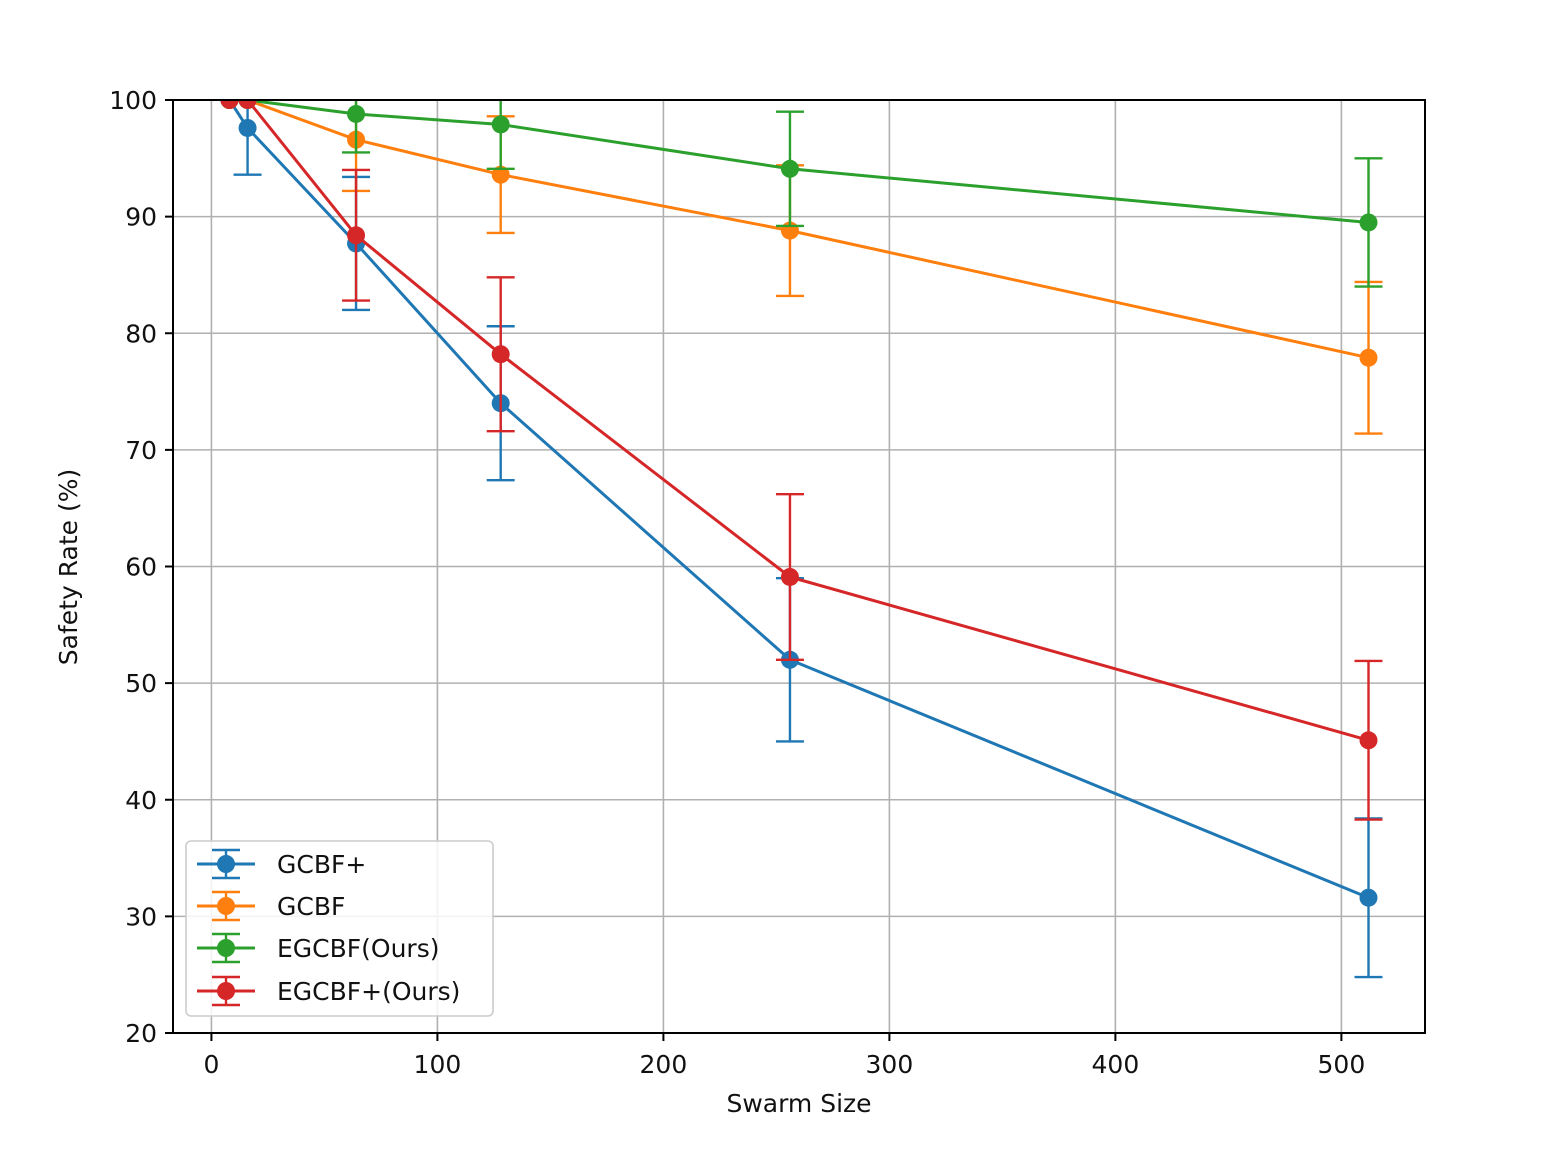  Describe the element at coordinates (141, 800) in the screenshot. I see `y-tick-label: 40` at that location.